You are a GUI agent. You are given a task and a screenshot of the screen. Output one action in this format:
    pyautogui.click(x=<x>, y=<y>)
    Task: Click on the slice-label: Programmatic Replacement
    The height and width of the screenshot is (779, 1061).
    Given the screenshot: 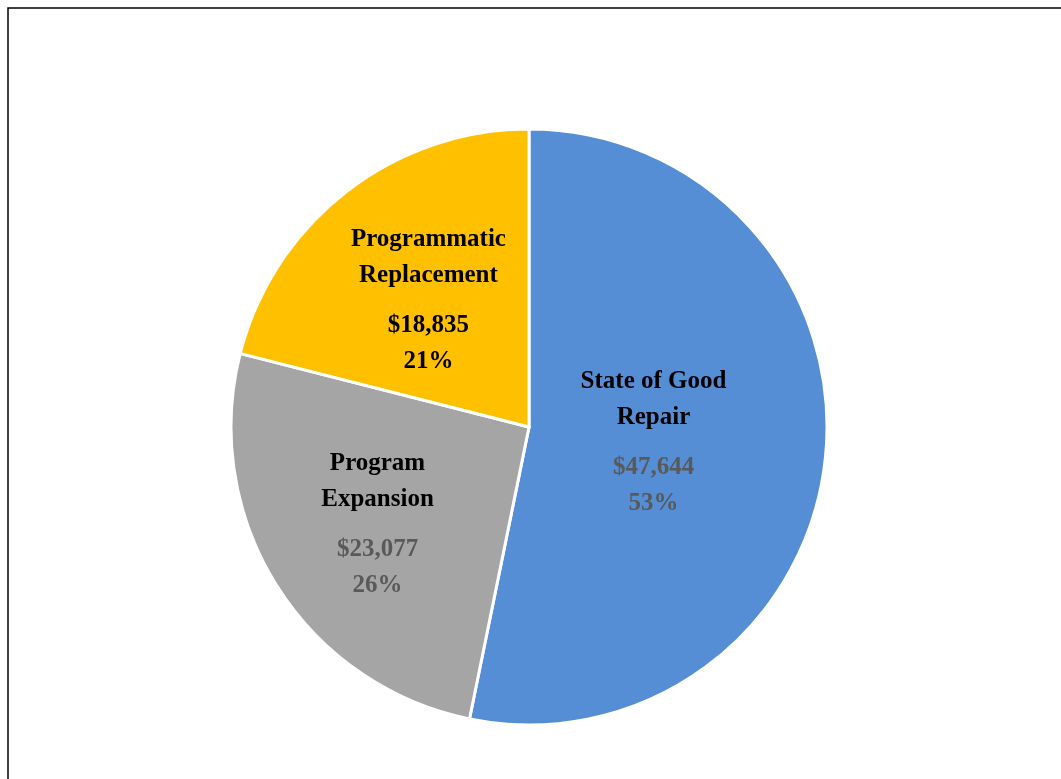 What is the action you would take?
    pyautogui.click(x=428, y=255)
    